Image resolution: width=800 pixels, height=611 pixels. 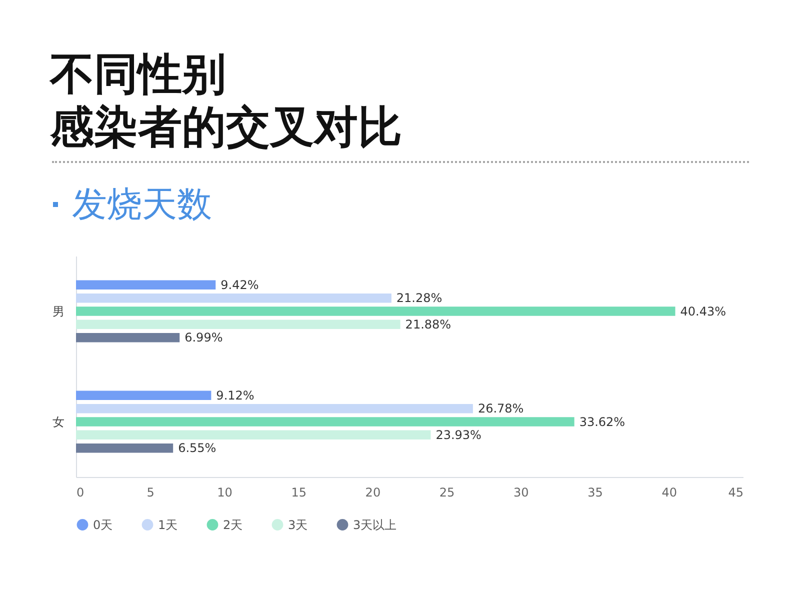 What do you see at coordinates (521, 493) in the screenshot?
I see `x-tick-label: 30` at bounding box center [521, 493].